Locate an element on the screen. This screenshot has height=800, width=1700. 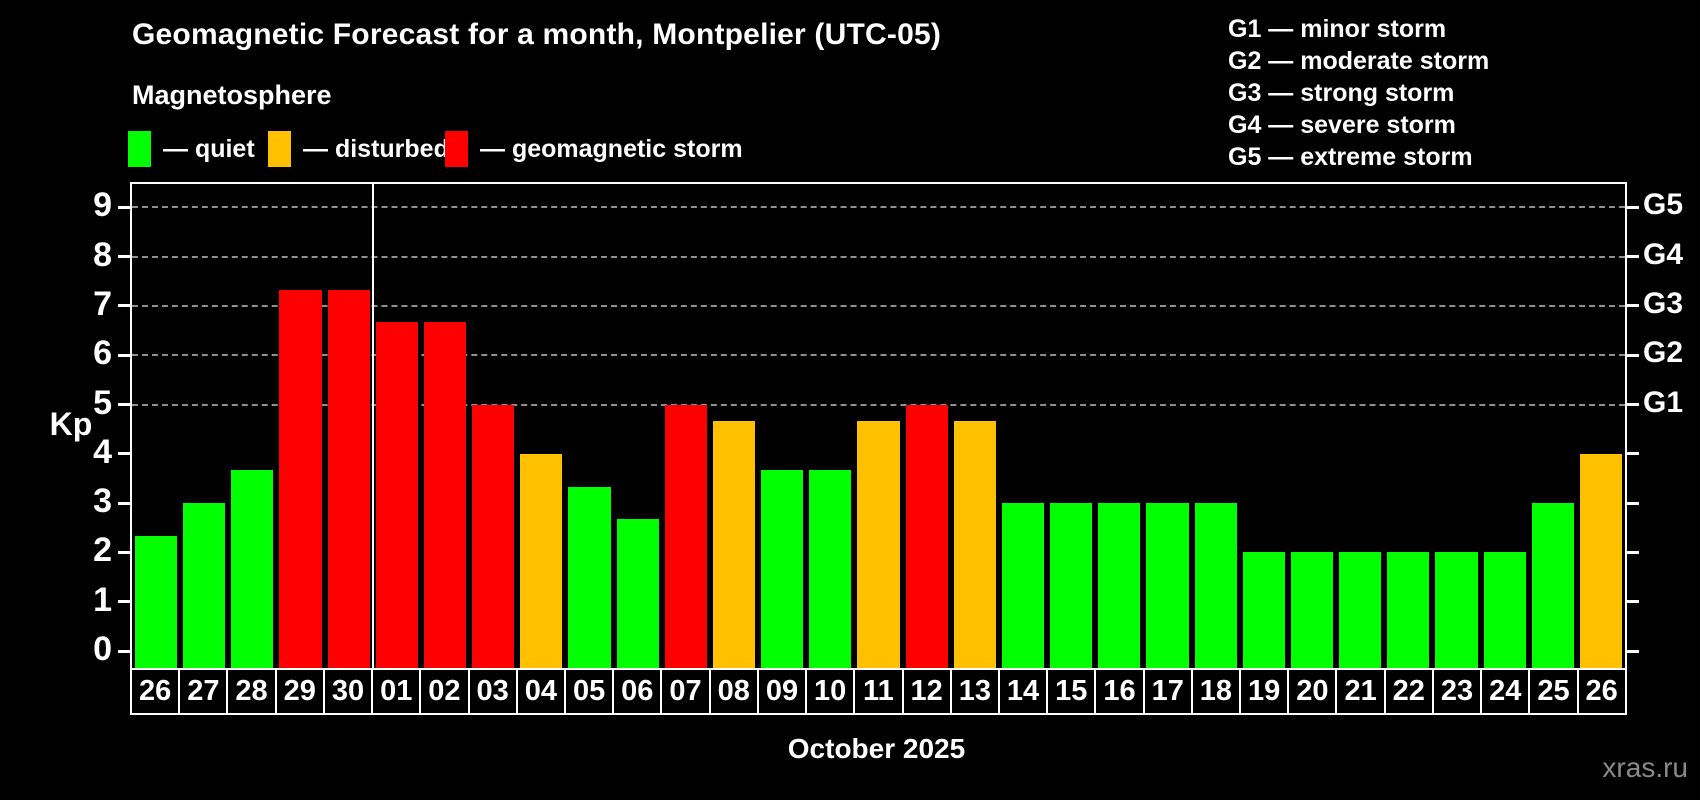
x-axis-title: October 2025 is located at coordinates (876, 748).